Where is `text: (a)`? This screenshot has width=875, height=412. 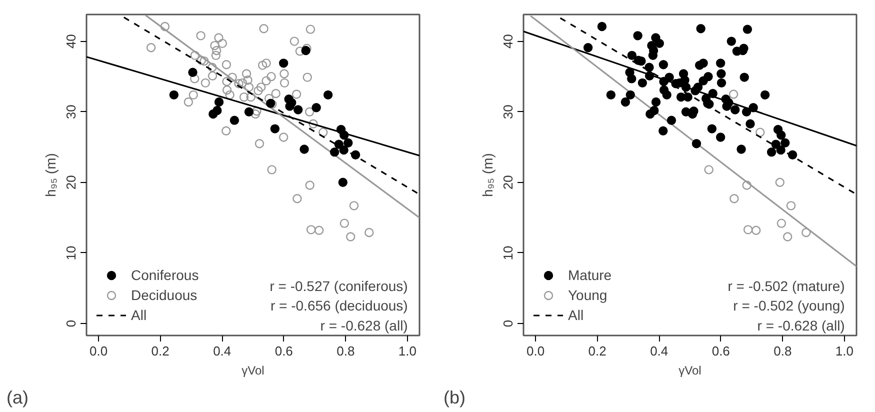 text: (a) is located at coordinates (17, 398).